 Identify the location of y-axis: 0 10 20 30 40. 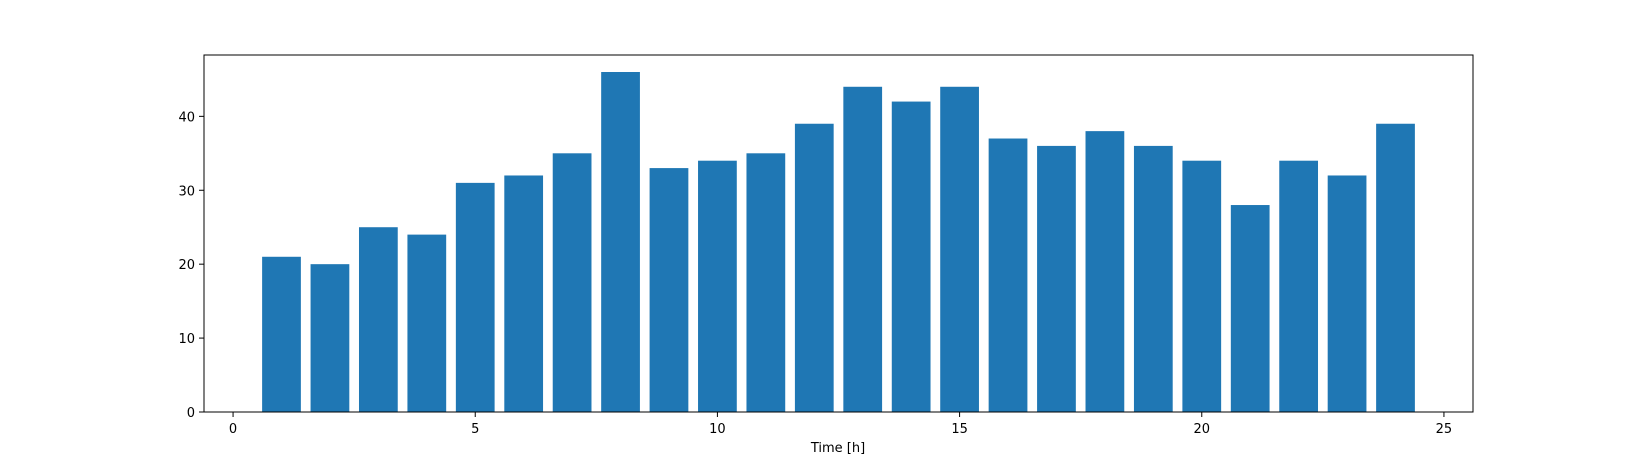
(191, 265).